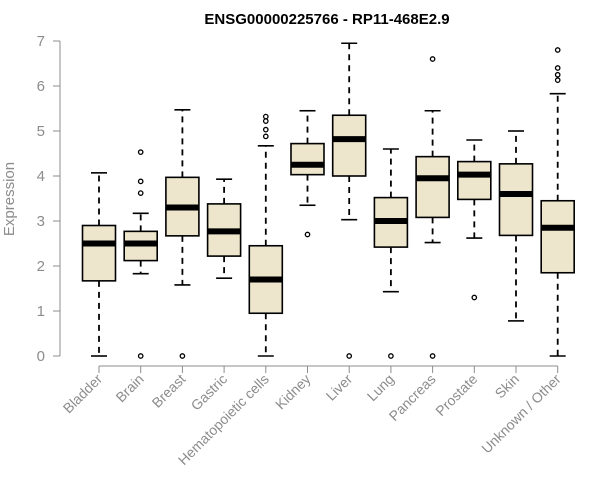 The height and width of the screenshot is (500, 600). Describe the element at coordinates (182, 234) in the screenshot. I see `box-breast` at that location.